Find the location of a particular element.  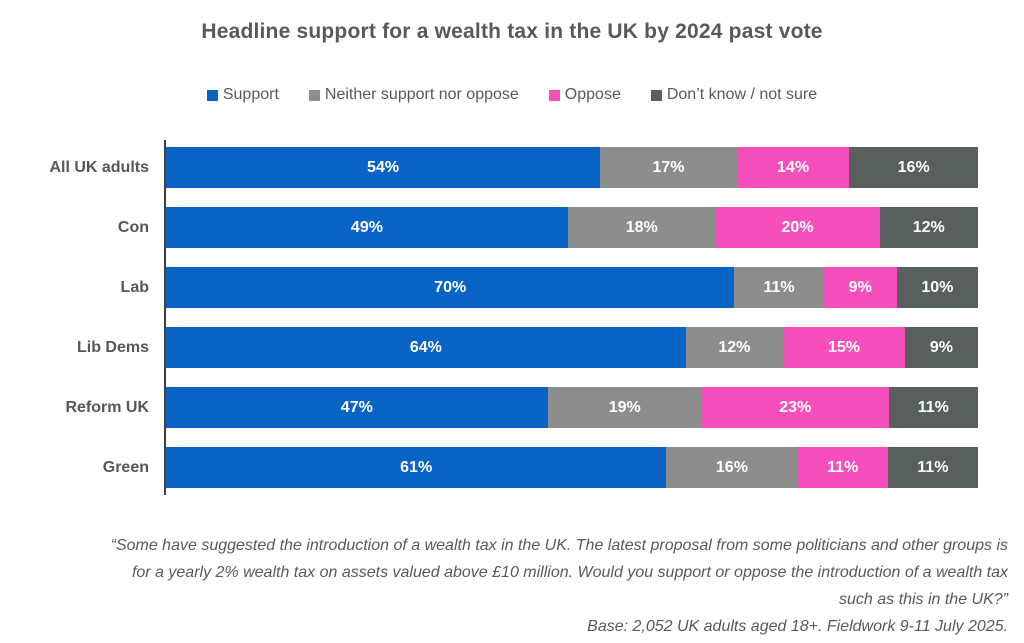

bar-value-label: 15% is located at coordinates (844, 347).